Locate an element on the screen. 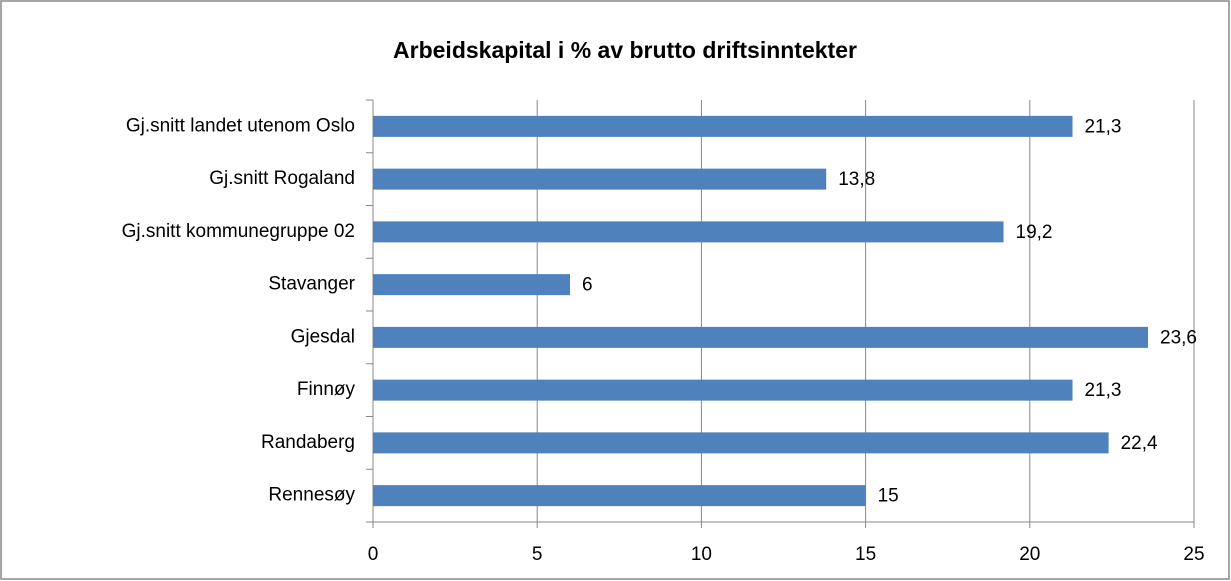 The height and width of the screenshot is (581, 1231). value-label: 6 is located at coordinates (587, 285).